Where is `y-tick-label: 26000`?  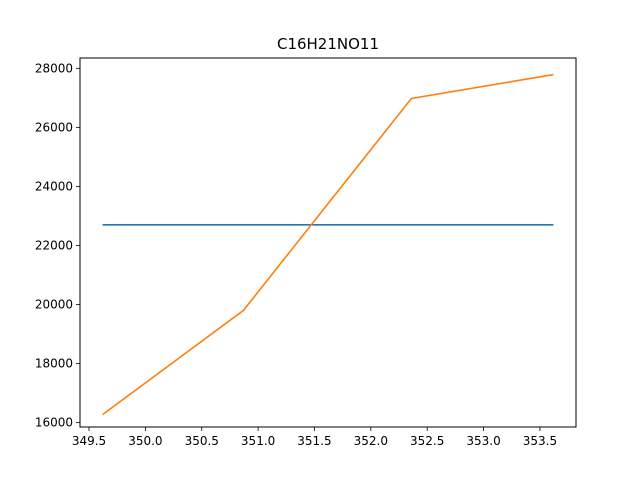 y-tick-label: 26000 is located at coordinates (54, 127).